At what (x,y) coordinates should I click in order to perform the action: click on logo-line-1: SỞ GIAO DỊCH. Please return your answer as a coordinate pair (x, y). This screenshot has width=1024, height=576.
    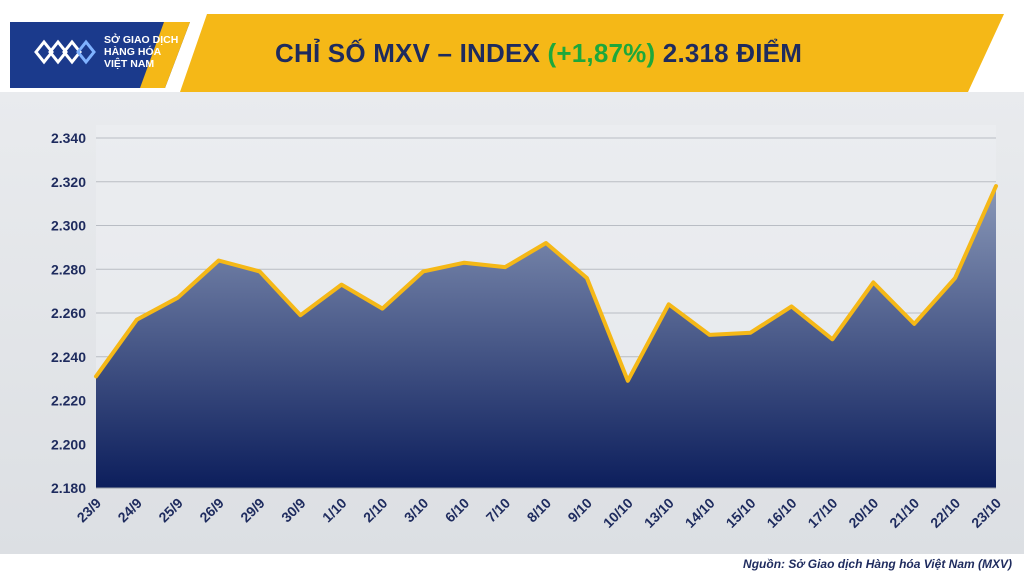
    Looking at the image, I should click on (141, 40).